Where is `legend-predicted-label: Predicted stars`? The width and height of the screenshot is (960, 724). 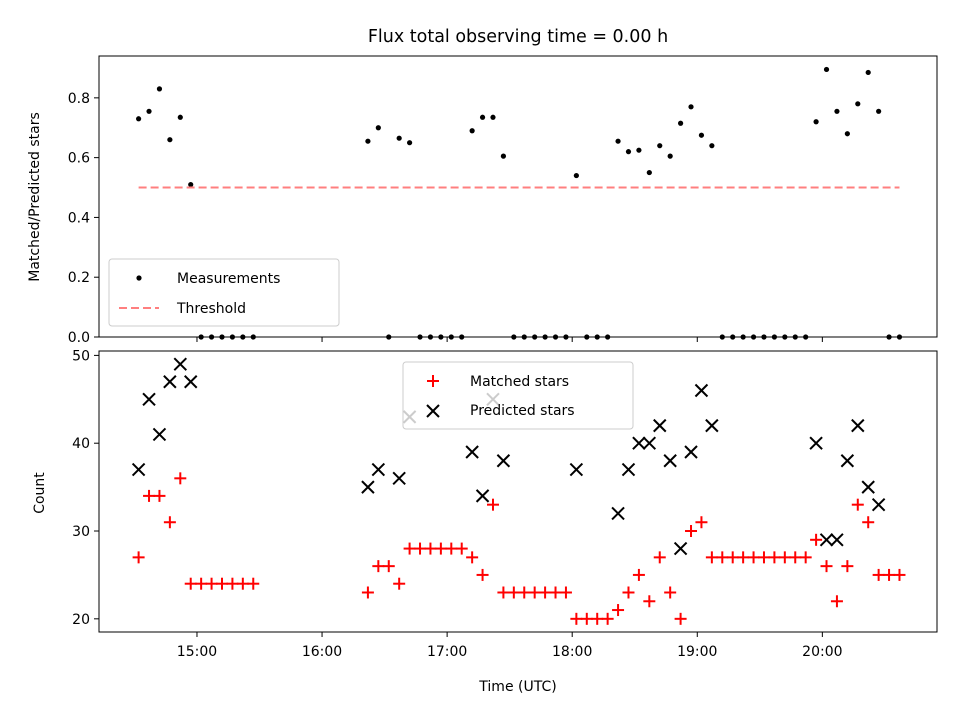
legend-predicted-label: Predicted stars is located at coordinates (522, 411).